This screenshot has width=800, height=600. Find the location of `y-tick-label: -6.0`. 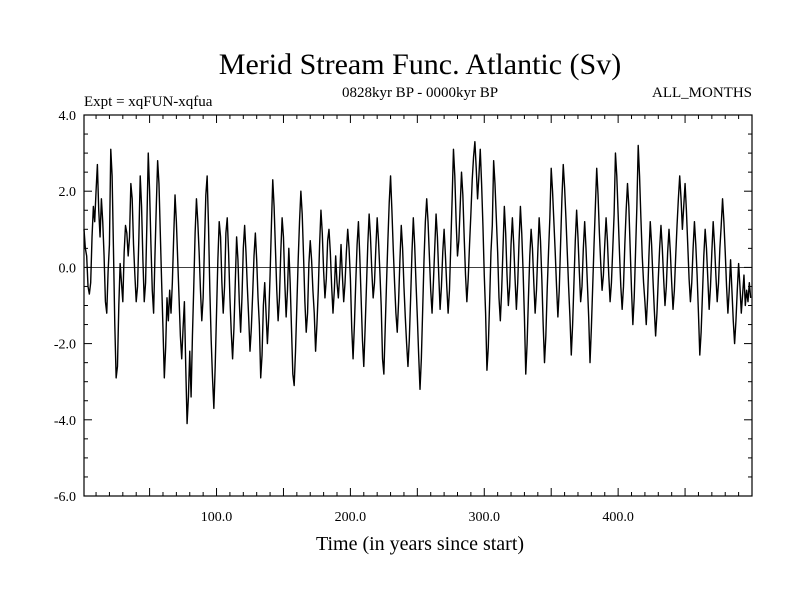

y-tick-label: -6.0 is located at coordinates (65, 497).